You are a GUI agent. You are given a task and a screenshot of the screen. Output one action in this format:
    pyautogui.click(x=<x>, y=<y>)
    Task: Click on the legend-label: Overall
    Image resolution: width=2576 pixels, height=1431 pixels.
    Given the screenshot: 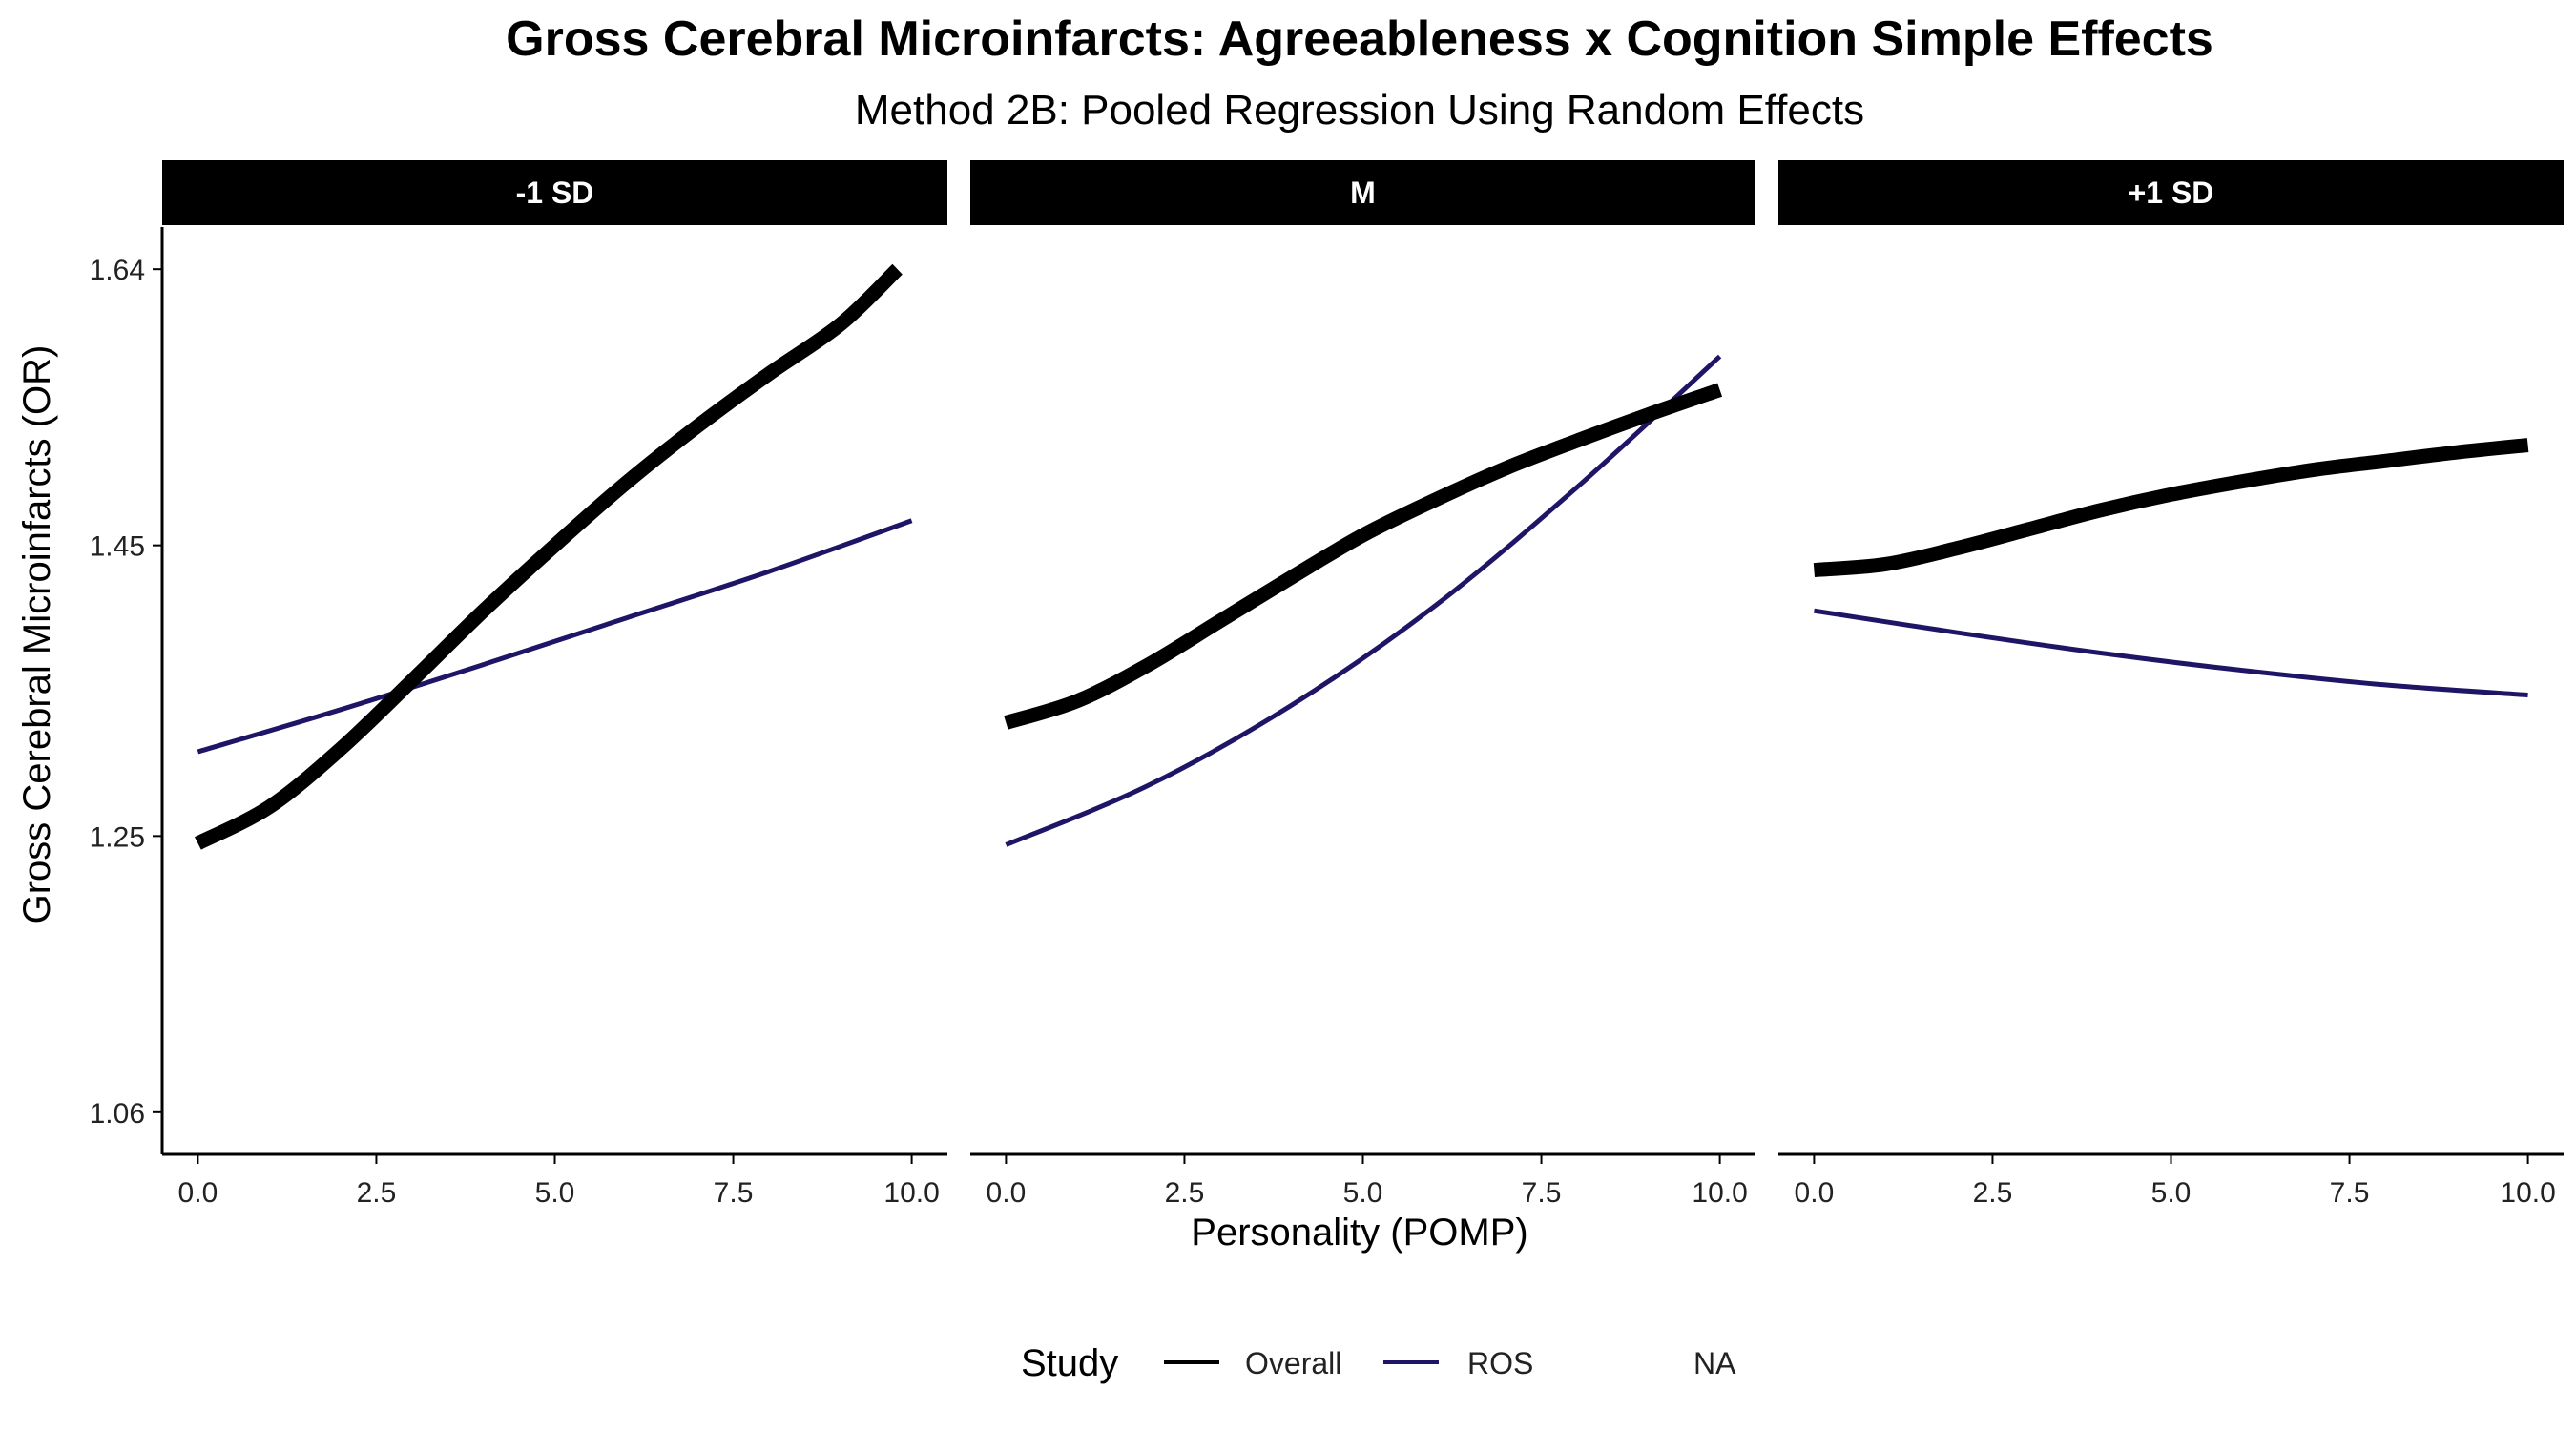 What is the action you would take?
    pyautogui.click(x=1293, y=1363)
    